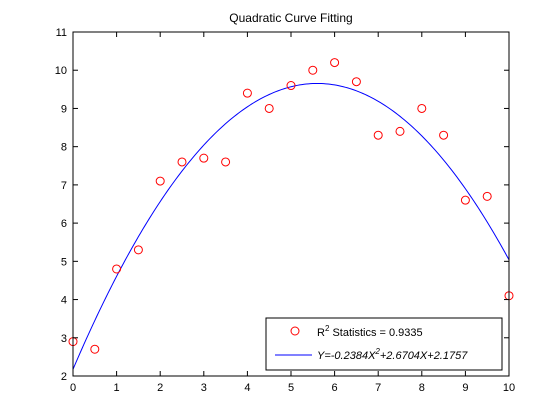 This screenshot has width=560, height=420. I want to click on x-tick-label: 1, so click(117, 388).